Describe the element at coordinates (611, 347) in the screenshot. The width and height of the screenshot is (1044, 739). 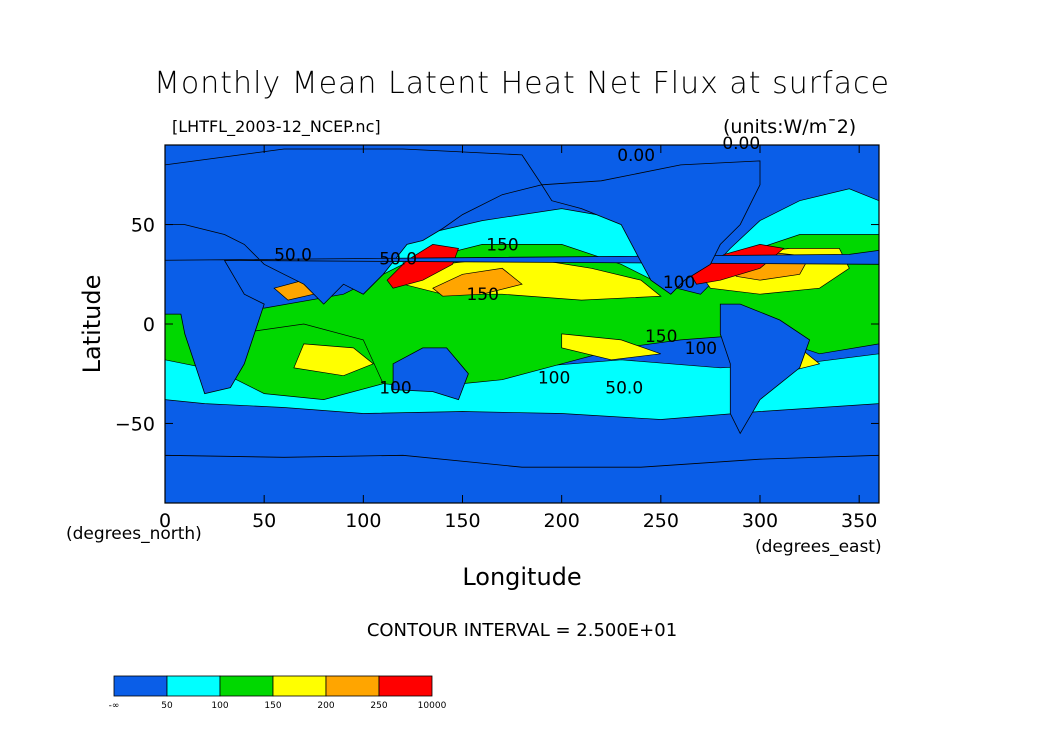
I see `south-pacific-high-flux` at that location.